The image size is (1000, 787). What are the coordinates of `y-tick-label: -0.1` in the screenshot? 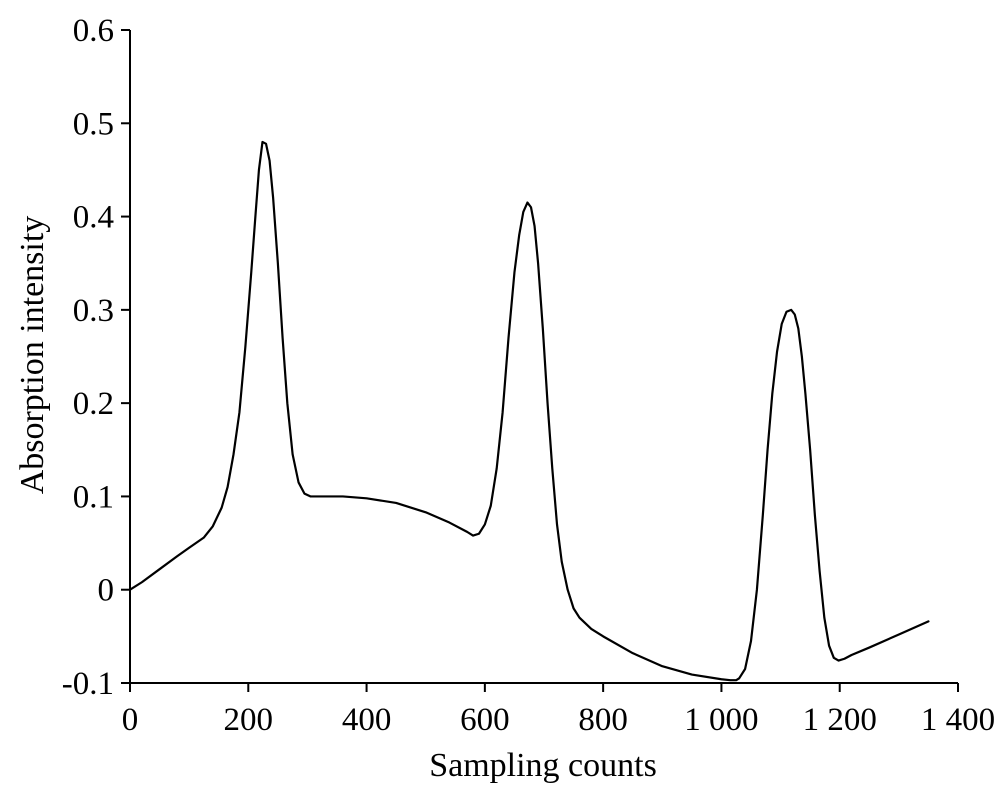 It's located at (88, 684).